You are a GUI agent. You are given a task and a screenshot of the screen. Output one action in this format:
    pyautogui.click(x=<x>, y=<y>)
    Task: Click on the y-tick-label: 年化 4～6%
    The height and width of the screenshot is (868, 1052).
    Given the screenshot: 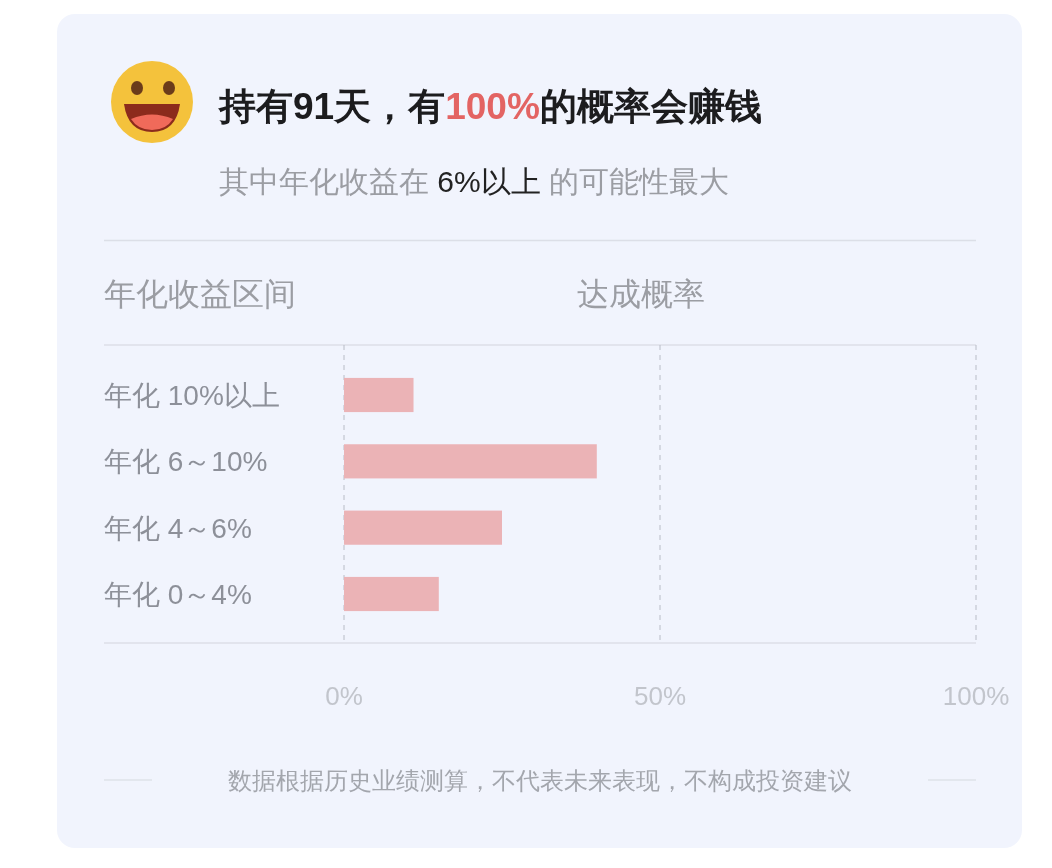 What is the action you would take?
    pyautogui.click(x=178, y=528)
    